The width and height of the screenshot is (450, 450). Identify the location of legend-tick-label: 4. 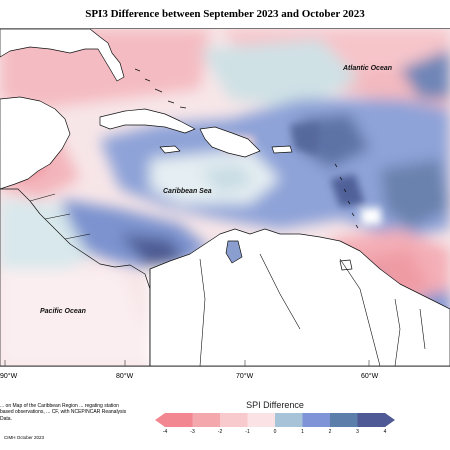
(385, 432).